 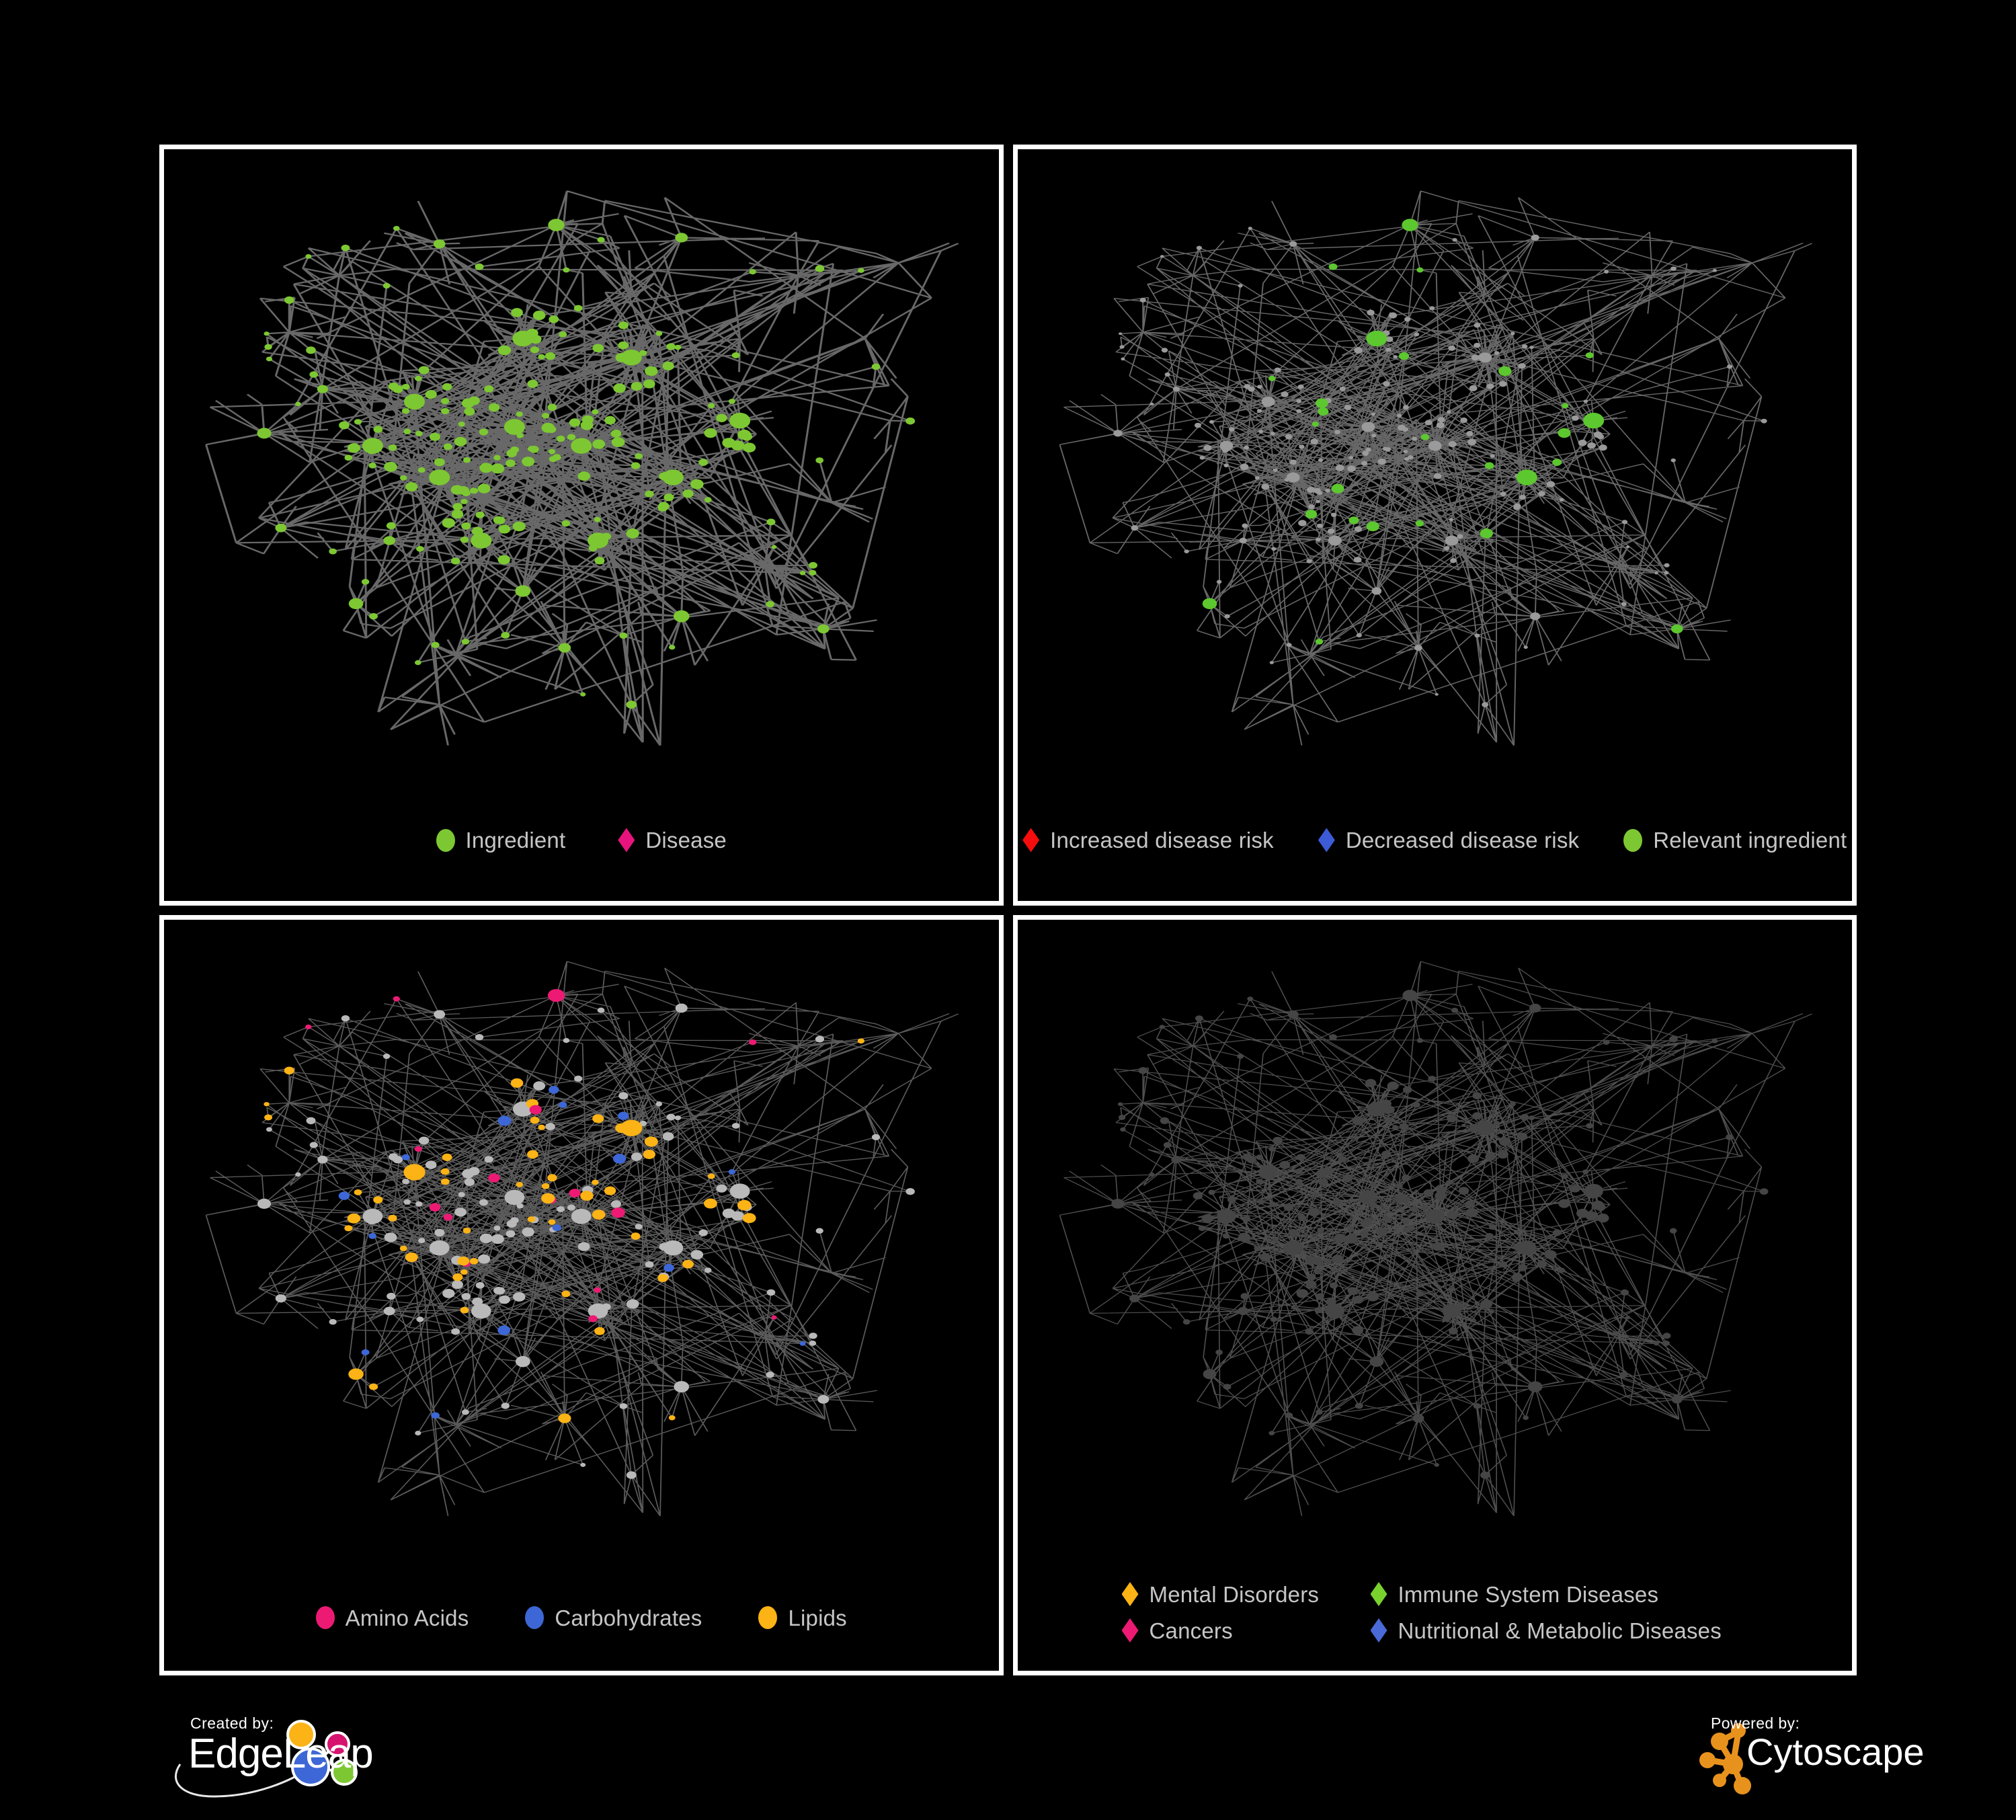 What do you see at coordinates (628, 1617) in the screenshot?
I see `legend-label-carbohydrates: Carbohydrates` at bounding box center [628, 1617].